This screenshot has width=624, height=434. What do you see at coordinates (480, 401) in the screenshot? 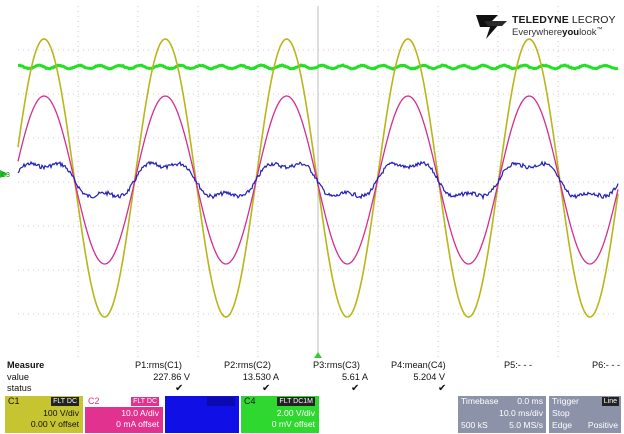
I see `timebase-label: Timebase` at bounding box center [480, 401].